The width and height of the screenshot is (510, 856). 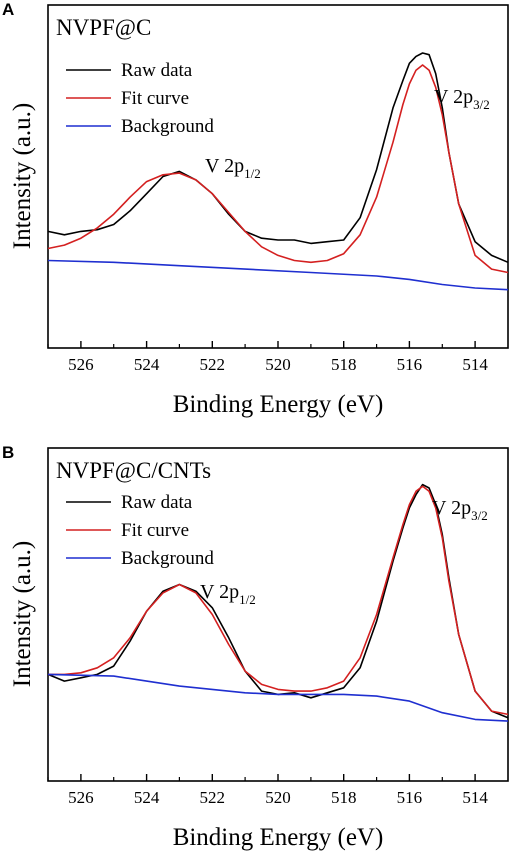 I want to click on sample-label: NVPF@C, so click(x=103, y=27).